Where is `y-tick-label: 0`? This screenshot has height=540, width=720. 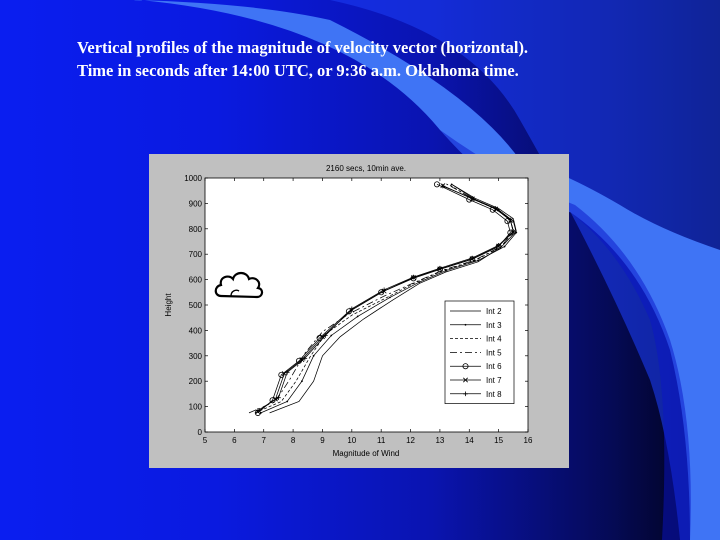 y-tick-label: 0 is located at coordinates (200, 432).